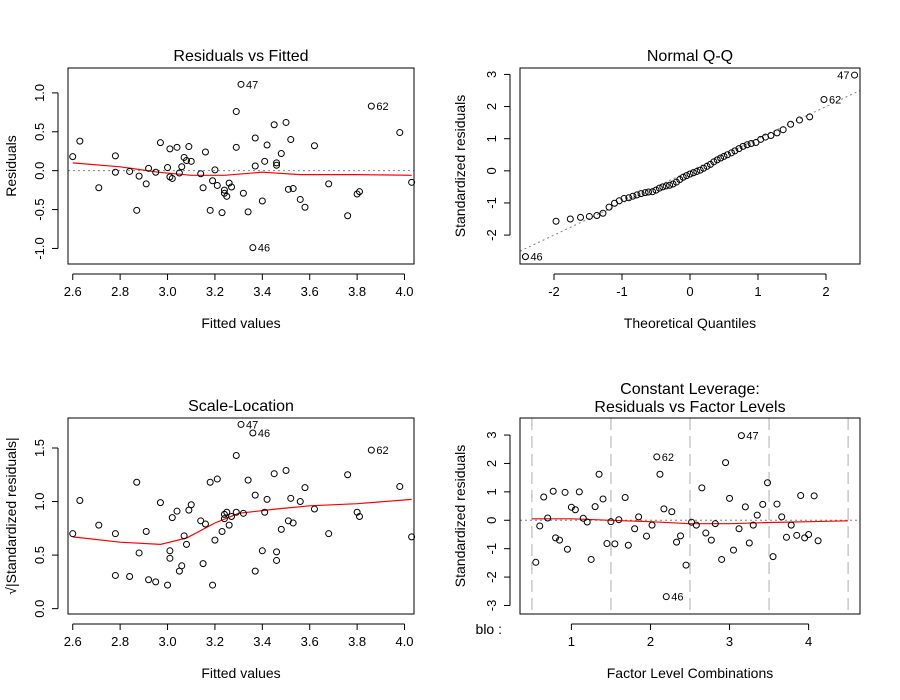  I want to click on factor-label: blo :, so click(489, 629).